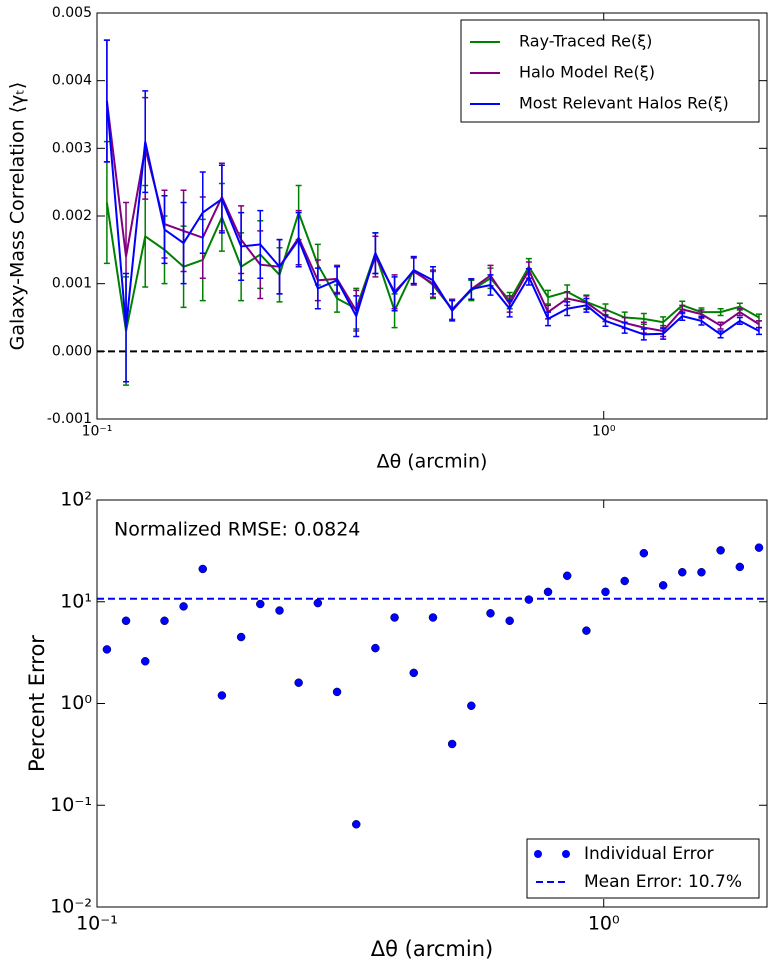  I want to click on error-bar, so click(758, 331).